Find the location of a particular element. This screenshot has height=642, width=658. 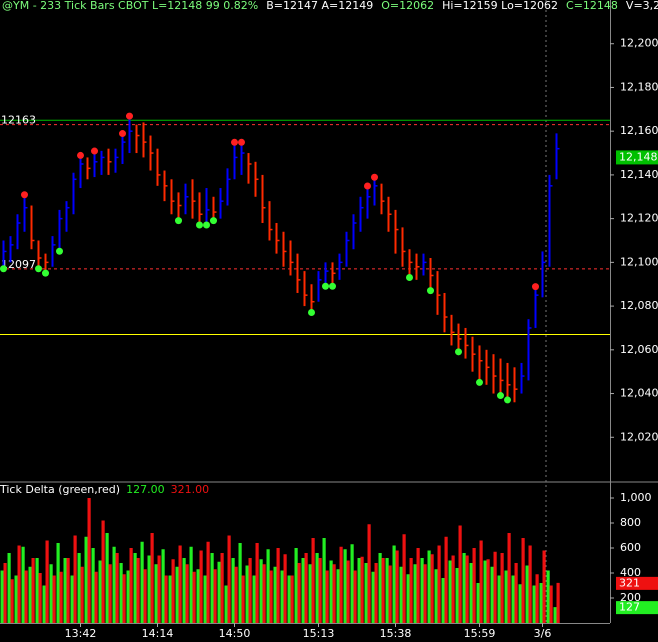

y-tick-label: 12,140 is located at coordinates (639, 174).